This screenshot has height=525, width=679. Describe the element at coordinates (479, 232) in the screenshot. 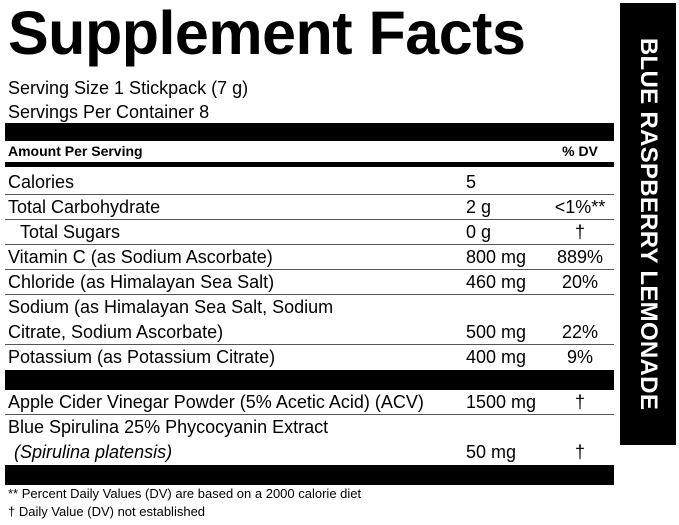

I see `amount: 0 g` at that location.